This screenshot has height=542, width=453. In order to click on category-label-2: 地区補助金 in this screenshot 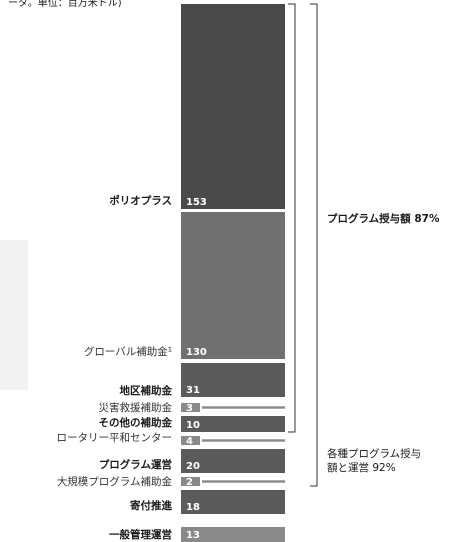, I will do `click(146, 390)`.